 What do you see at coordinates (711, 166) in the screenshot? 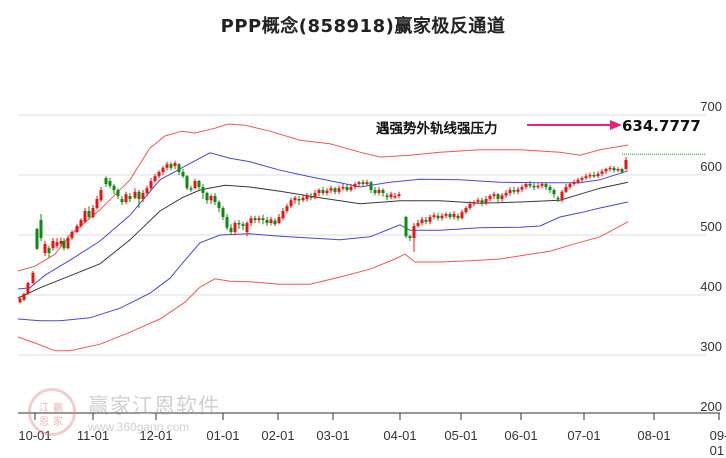
I see `y-tick-label: 600` at bounding box center [711, 166].